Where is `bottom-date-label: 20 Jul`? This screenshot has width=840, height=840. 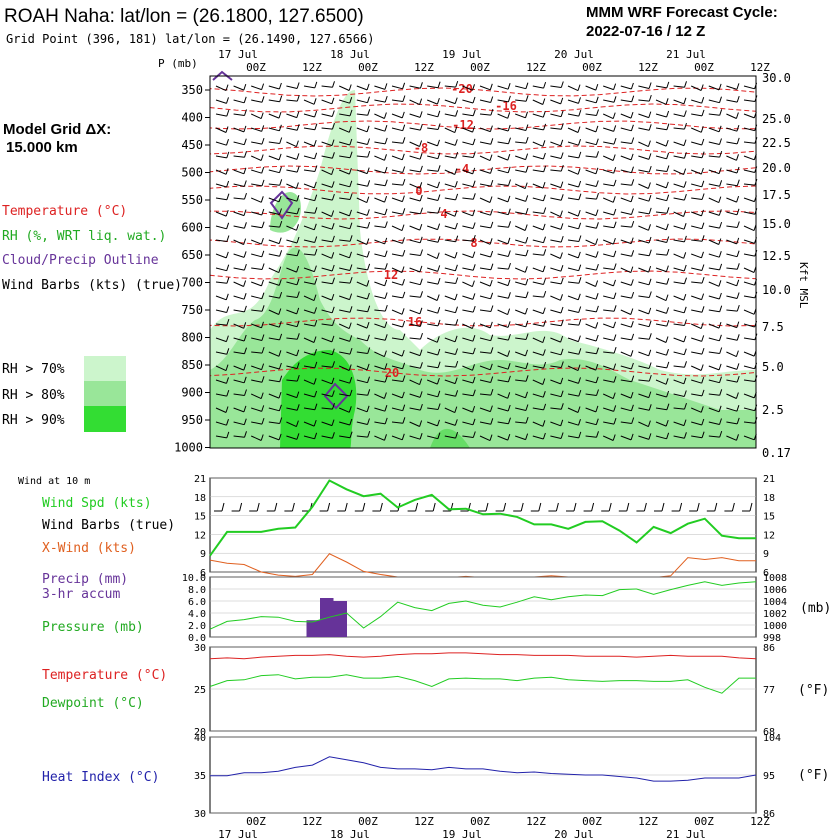
bottom-date-label: 20 Jul is located at coordinates (574, 834).